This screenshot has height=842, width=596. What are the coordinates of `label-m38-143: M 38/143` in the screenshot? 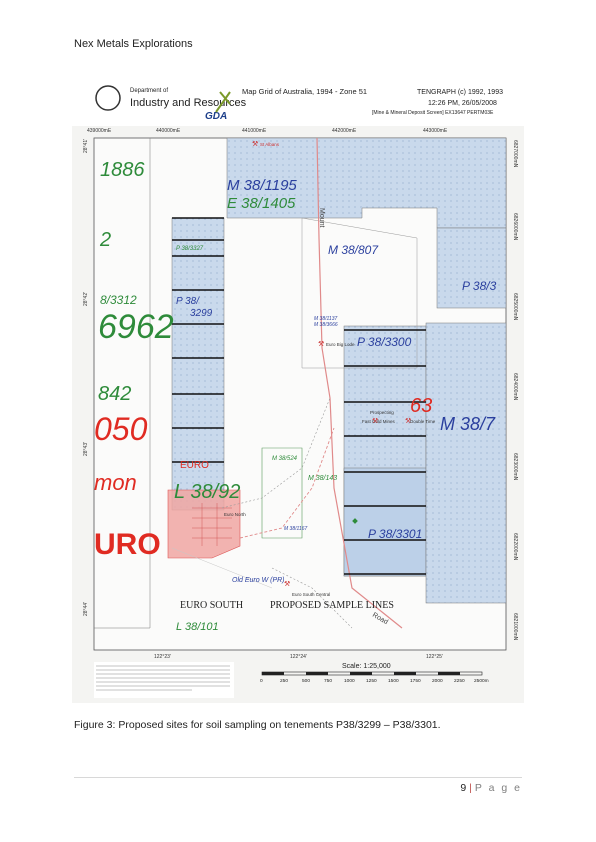 It's located at (322, 478).